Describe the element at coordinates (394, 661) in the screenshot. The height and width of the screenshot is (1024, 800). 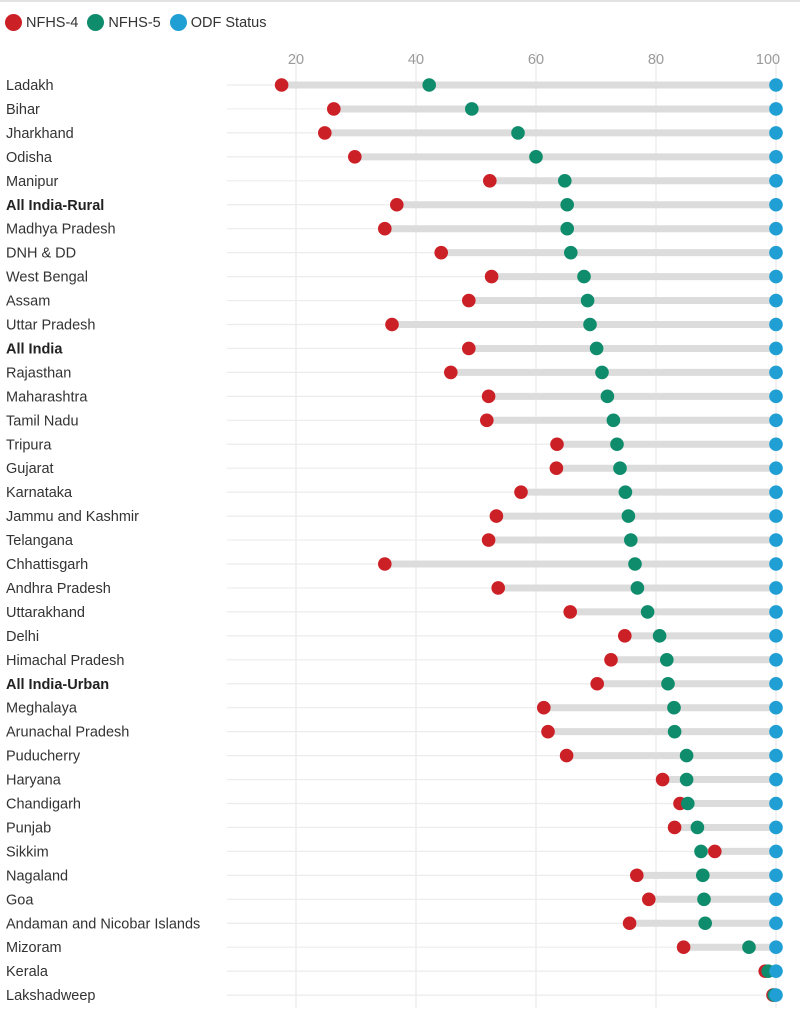
I see `chart-row: Himachal Pradesh` at that location.